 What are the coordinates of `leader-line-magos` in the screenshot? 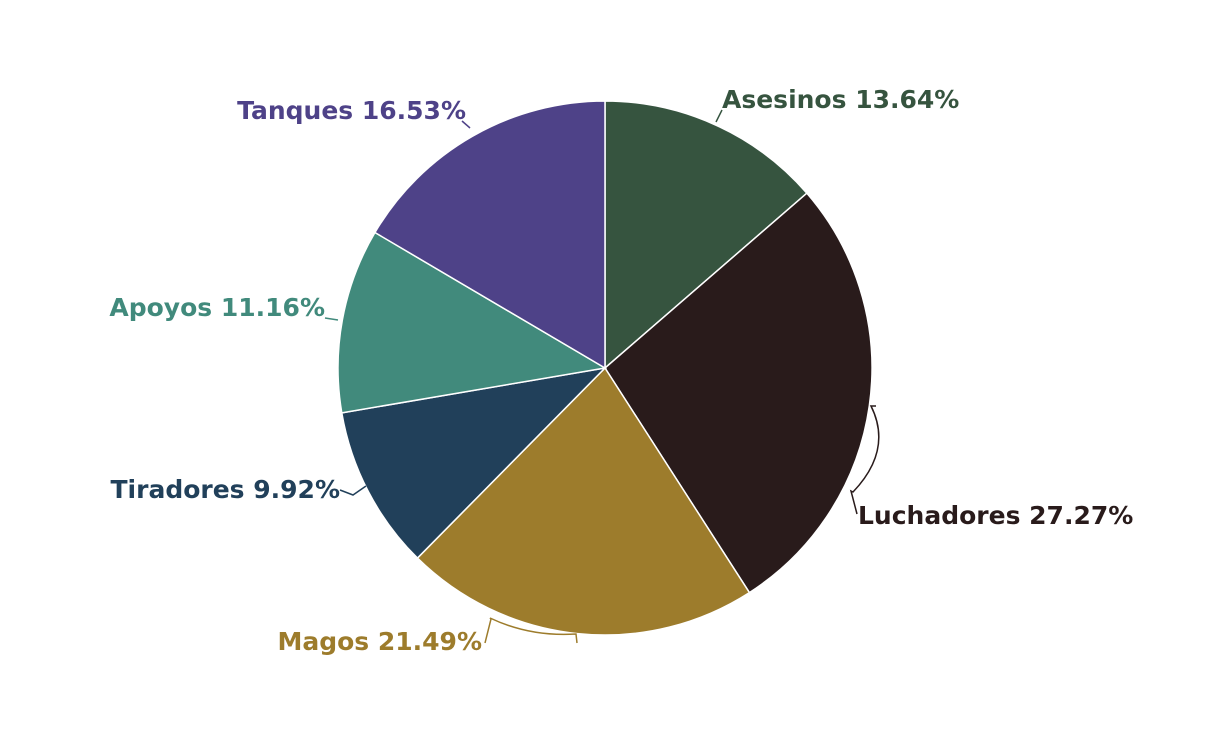 It's located at (531, 630).